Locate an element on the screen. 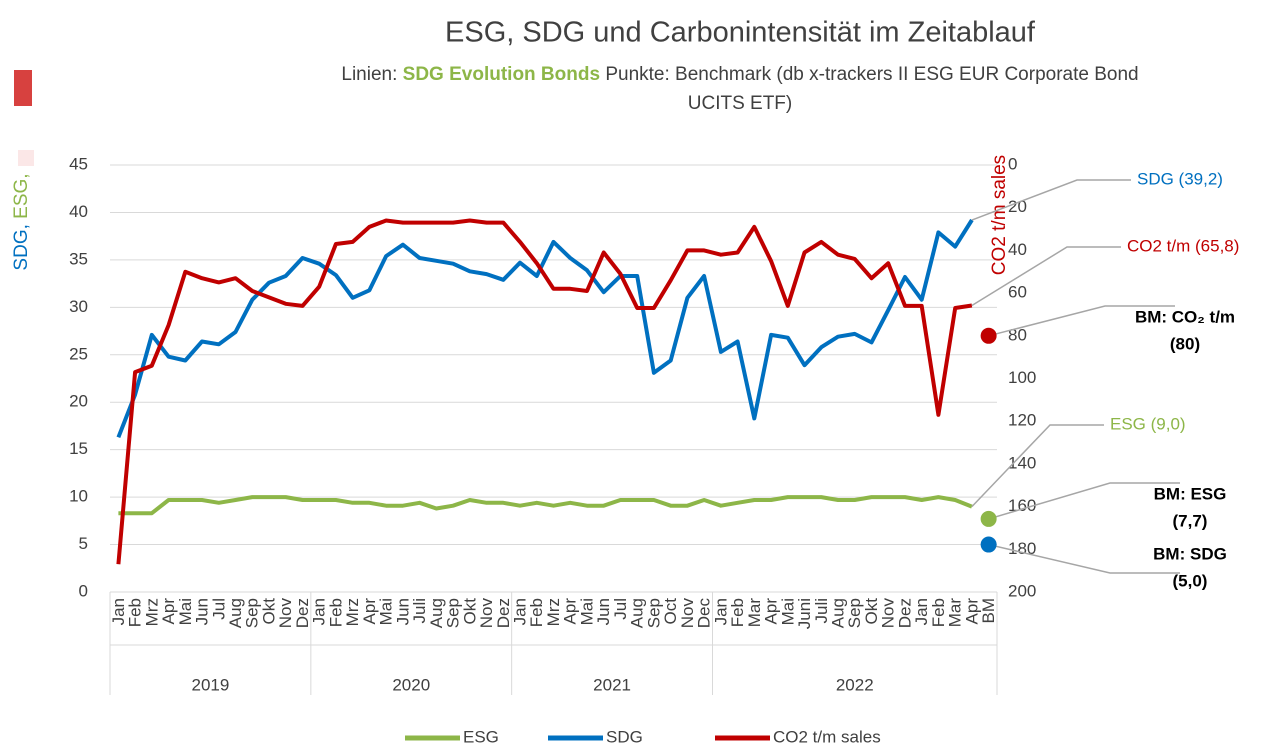 This screenshot has height=747, width=1271. y-tick-label: 10 is located at coordinates (78, 496).